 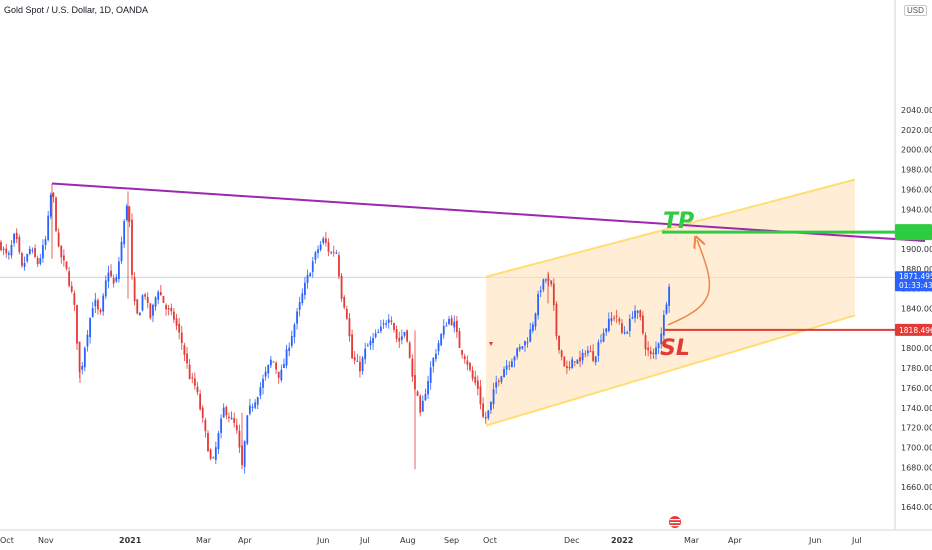 What do you see at coordinates (916, 249) in the screenshot?
I see `price-tick-label: 1900.000` at bounding box center [916, 249].